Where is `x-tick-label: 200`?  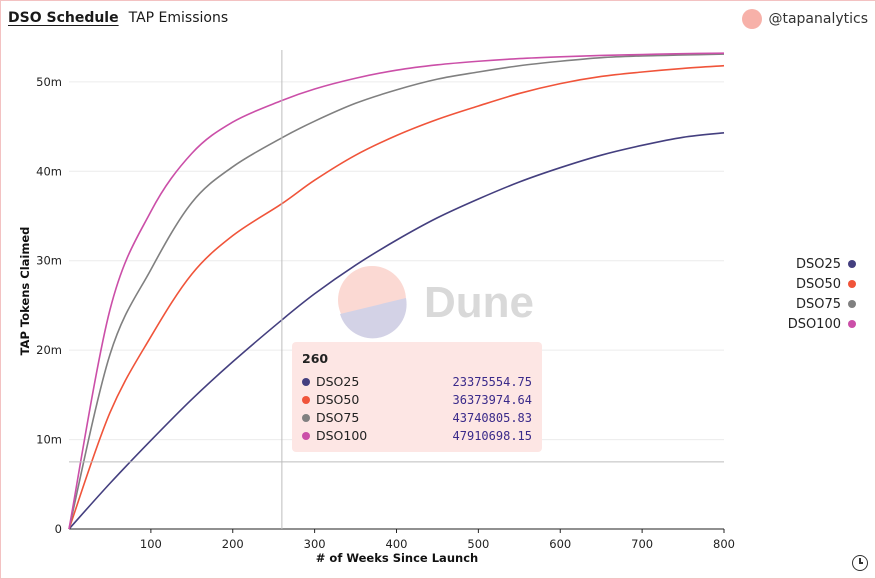
x-tick-label: 200 is located at coordinates (233, 544).